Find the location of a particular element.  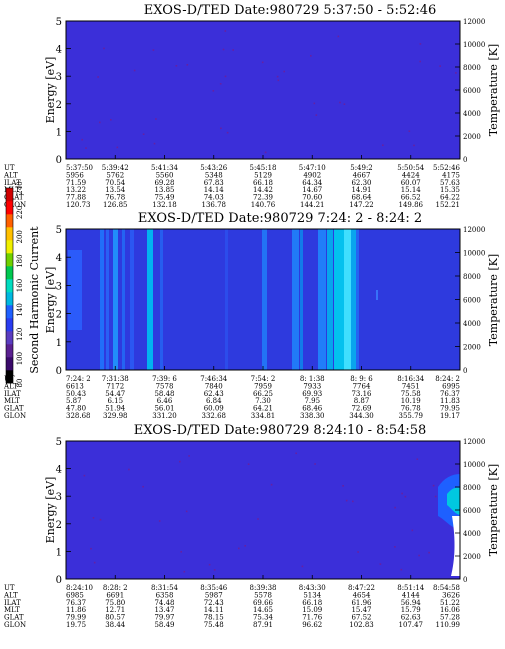

panel-2-ytick-label: 4 is located at coordinates (59, 258).